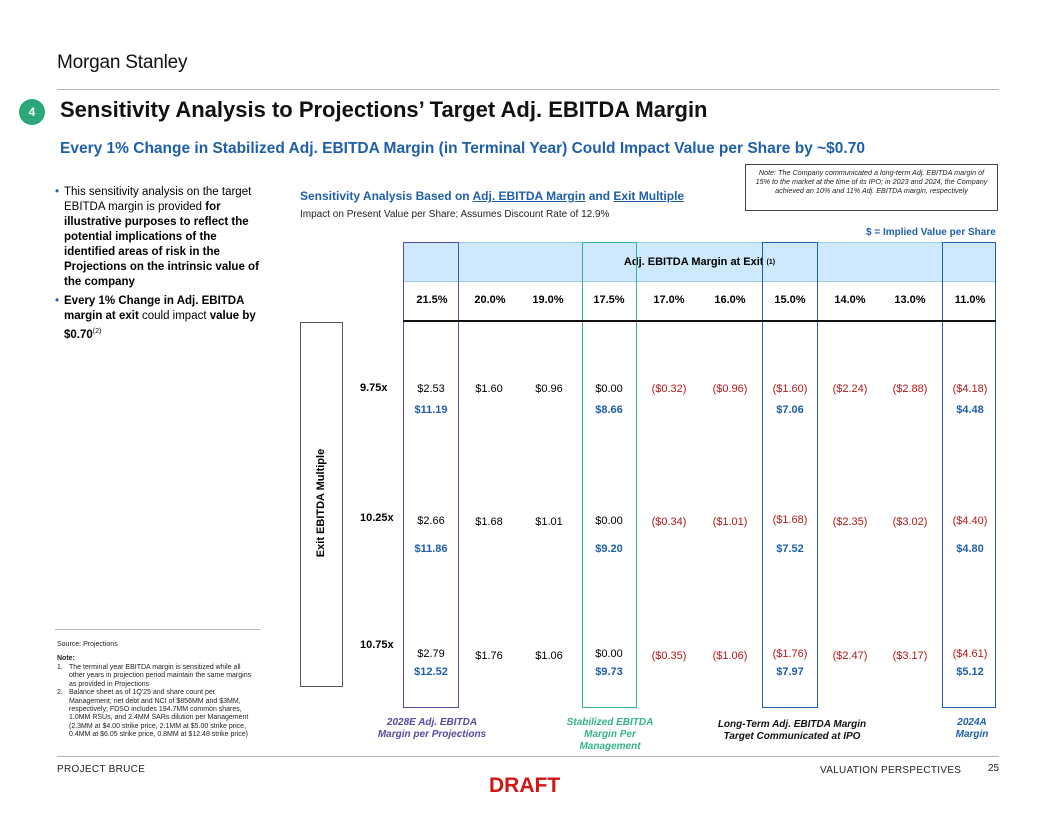 This screenshot has width=1056, height=816. What do you see at coordinates (431, 410) in the screenshot?
I see `implied-value: $11.19` at bounding box center [431, 410].